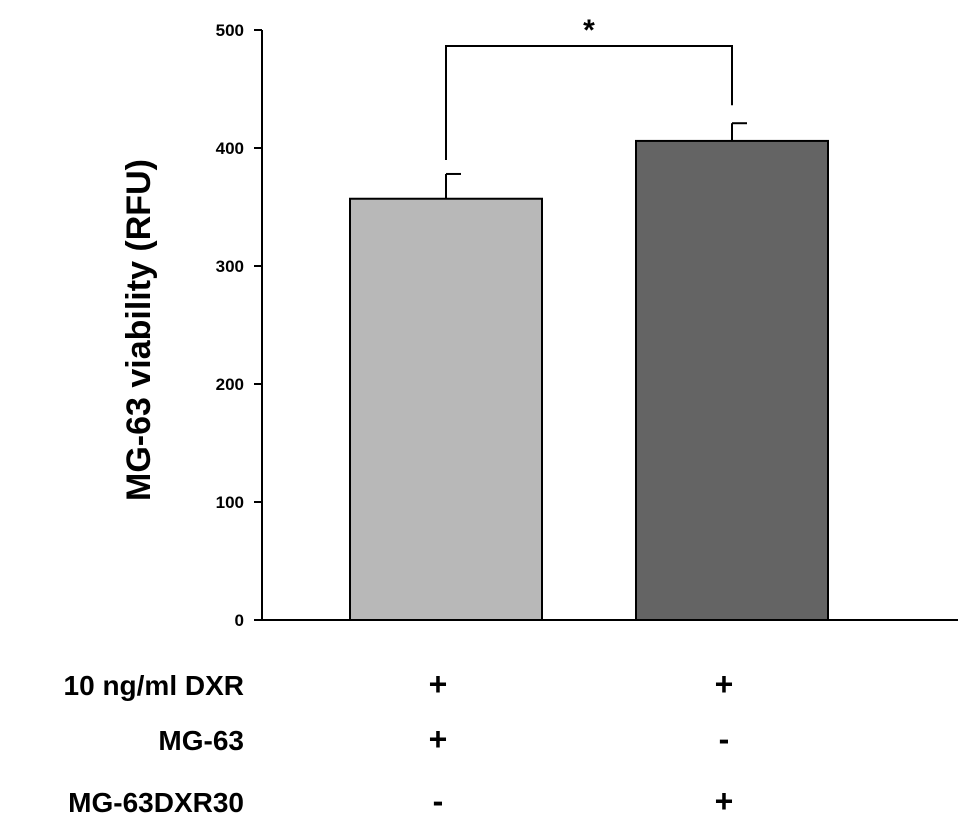 The height and width of the screenshot is (840, 969). What do you see at coordinates (156, 802) in the screenshot?
I see `condition-label-3: MG-63DXR30` at bounding box center [156, 802].